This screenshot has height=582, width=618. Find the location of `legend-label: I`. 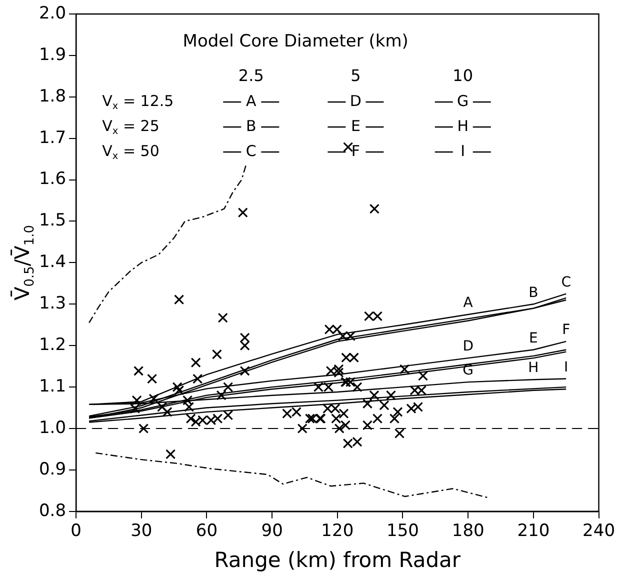

legend-label: I is located at coordinates (463, 151).